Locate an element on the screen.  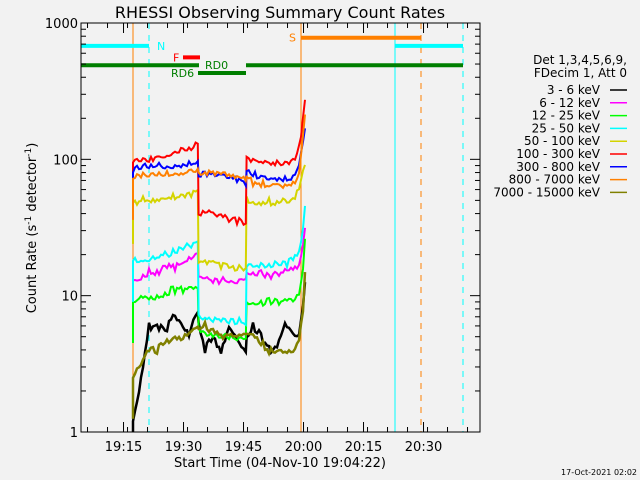
legend-label: 7000 - 15000 keV is located at coordinates (546, 192).